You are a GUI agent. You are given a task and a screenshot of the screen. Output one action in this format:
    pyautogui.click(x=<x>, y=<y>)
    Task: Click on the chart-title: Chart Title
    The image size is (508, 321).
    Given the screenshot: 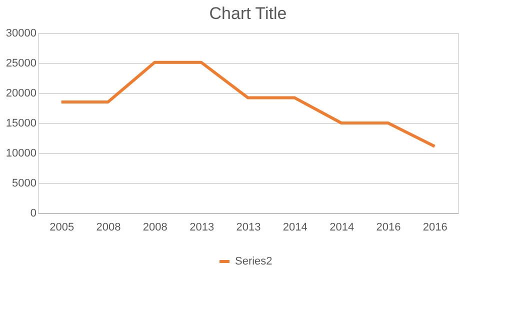 What is the action you would take?
    pyautogui.click(x=248, y=13)
    